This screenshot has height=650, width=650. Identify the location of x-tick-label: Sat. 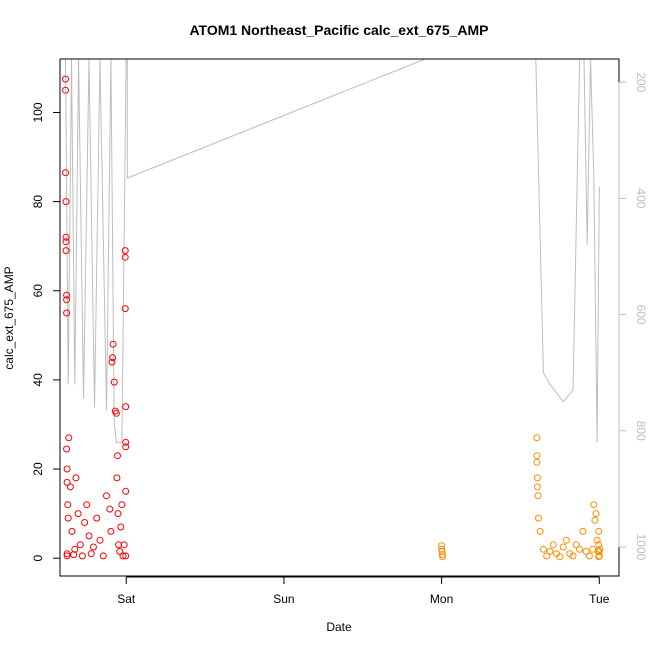
(126, 599).